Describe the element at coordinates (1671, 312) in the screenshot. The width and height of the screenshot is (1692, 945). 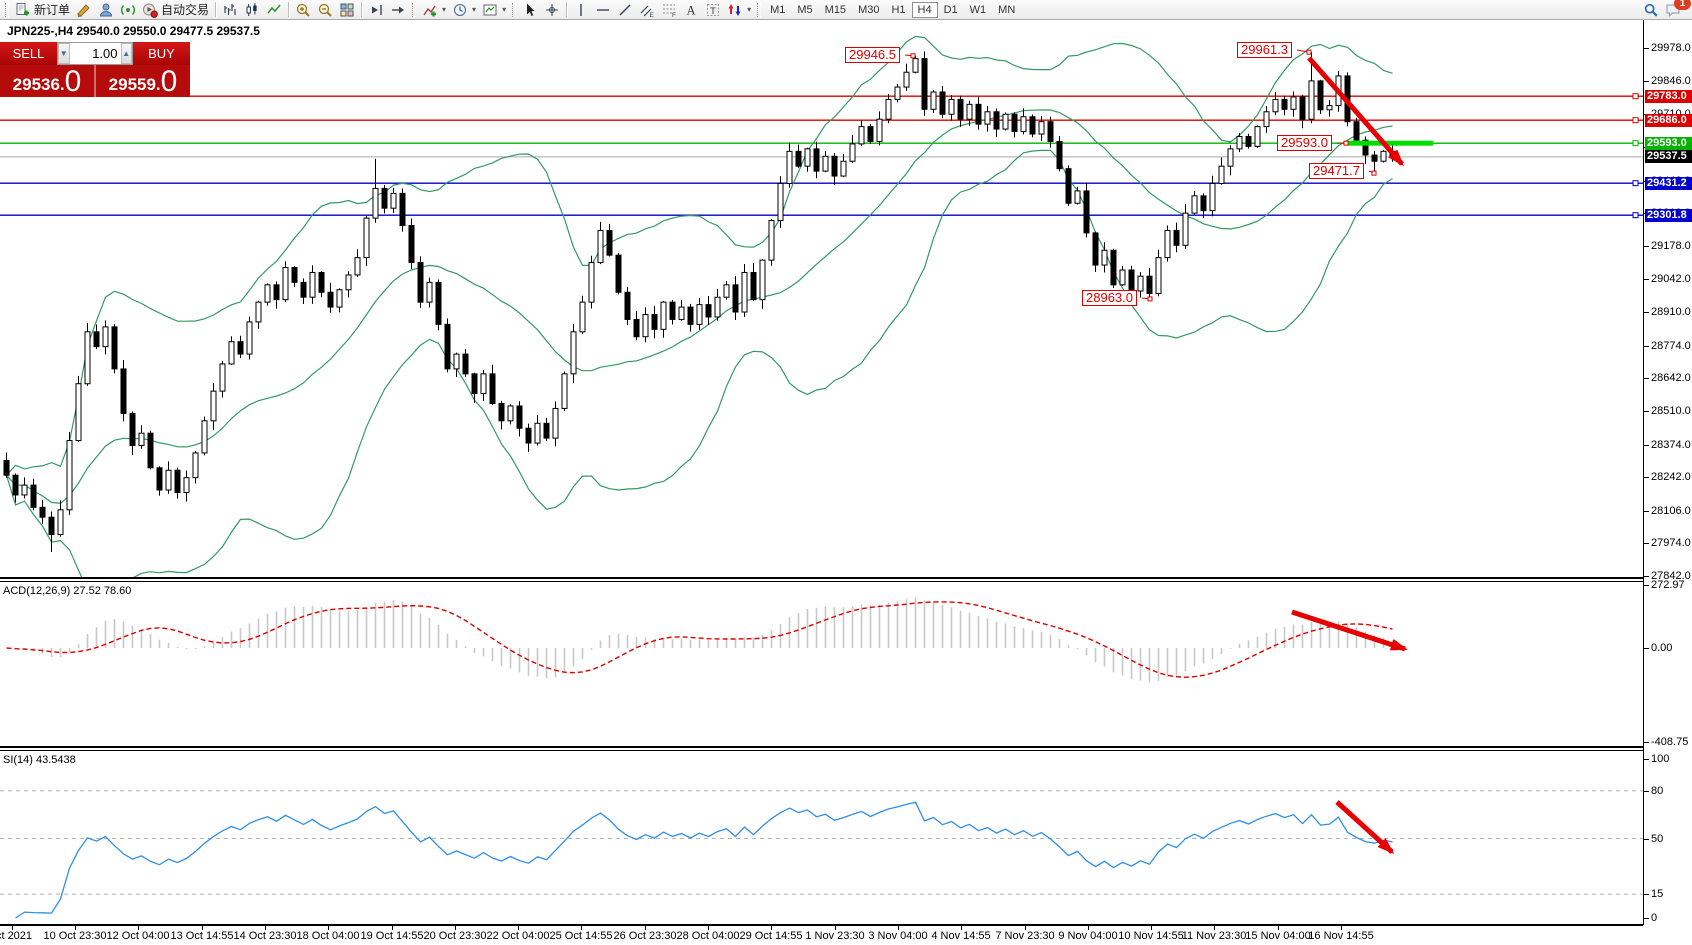
I see `price-axis-label: 28910.0` at that location.